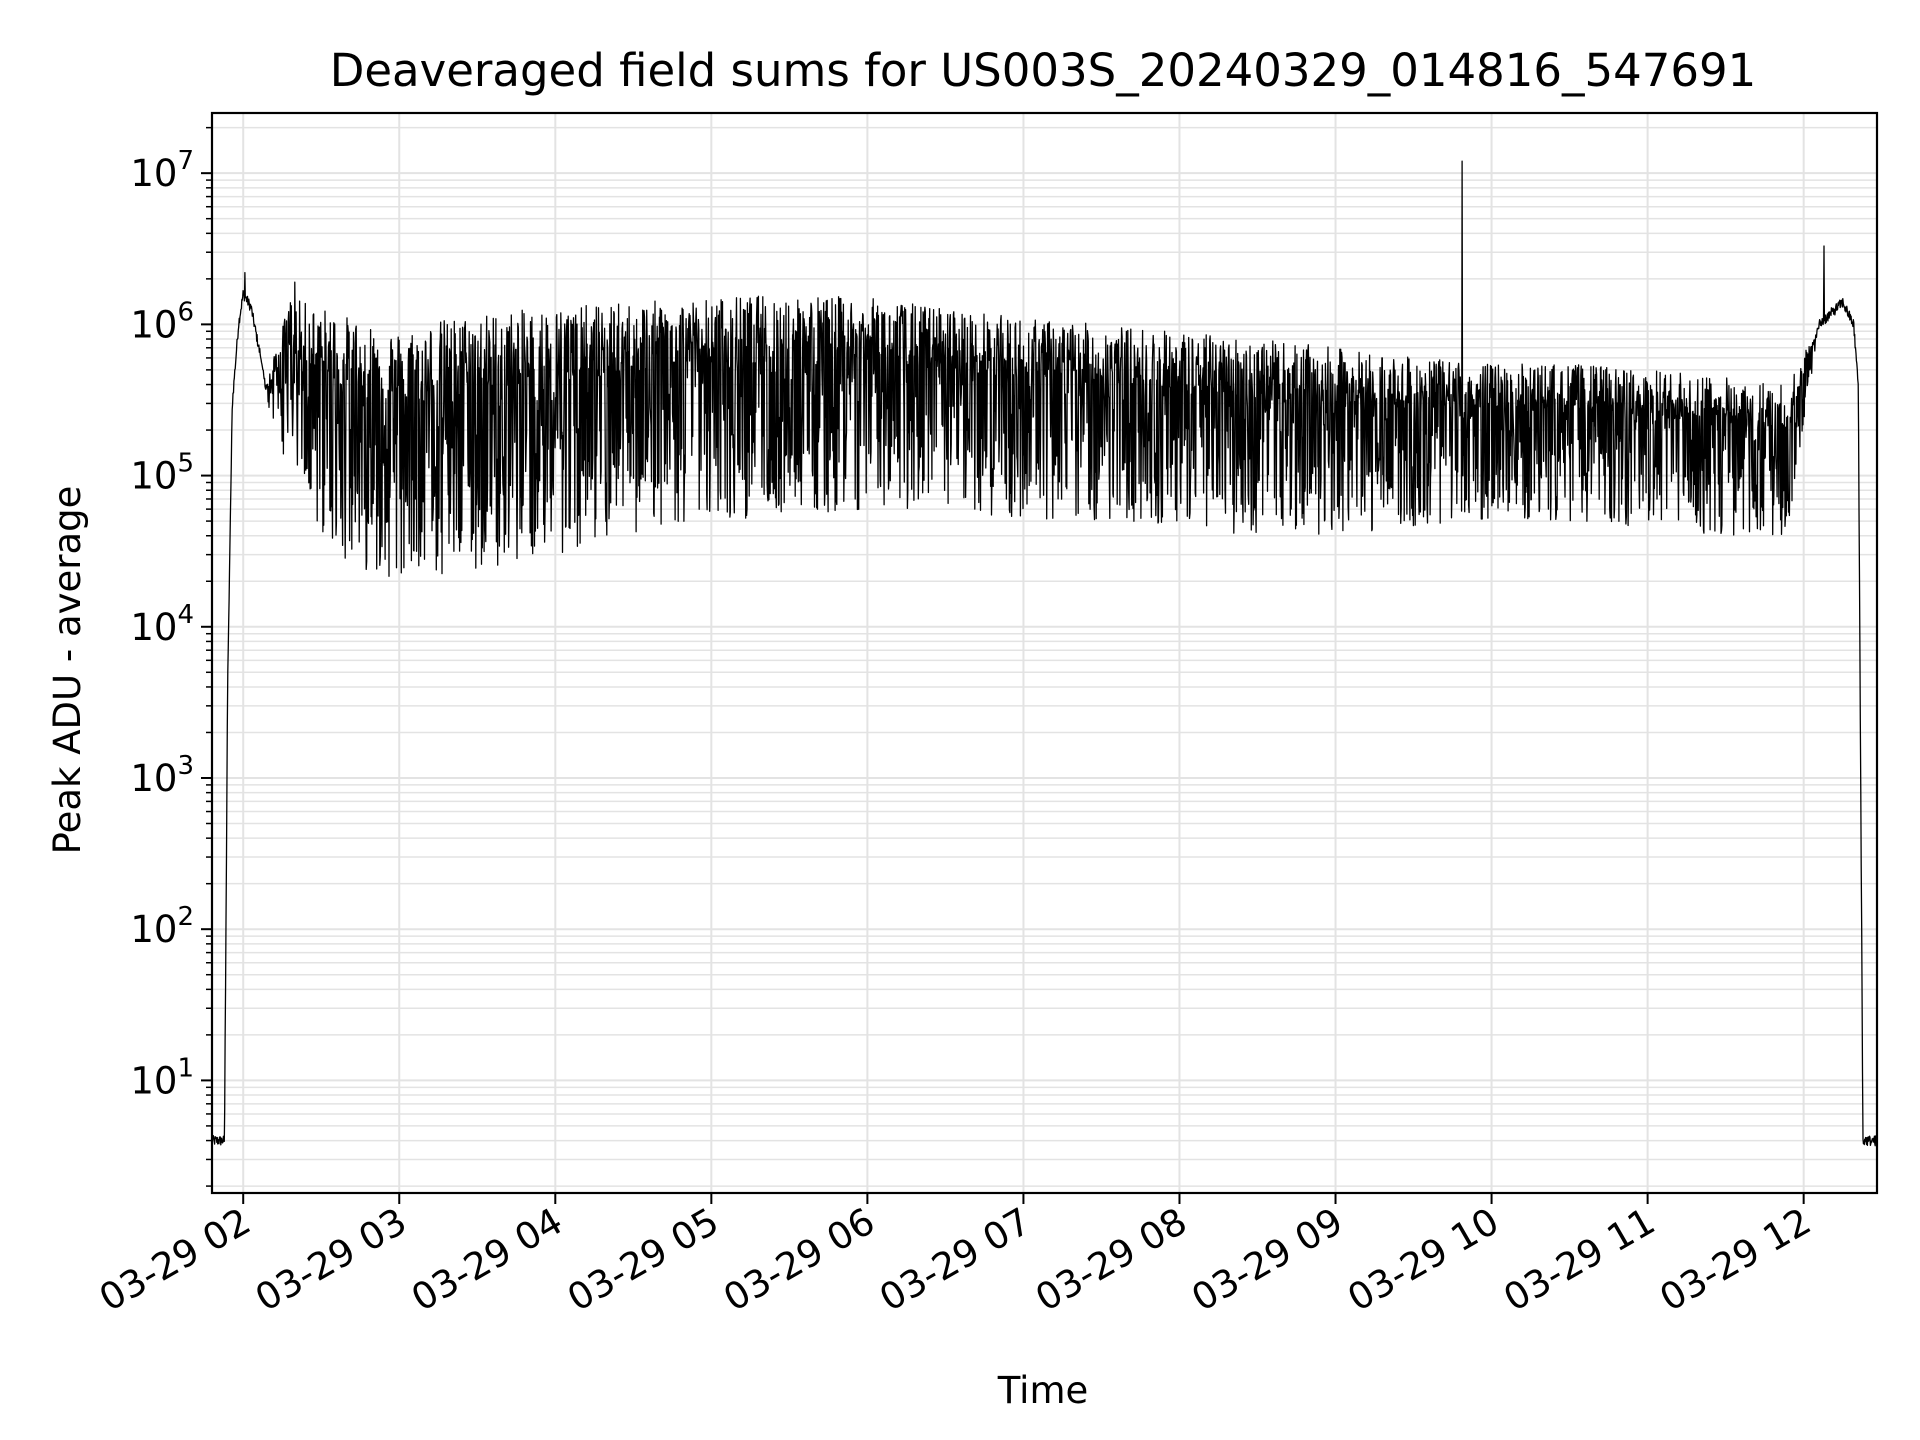 Image resolution: width=1920 pixels, height=1440 pixels. What do you see at coordinates (1580, 1260) in the screenshot?
I see `x-tick-label: 03-29 11` at bounding box center [1580, 1260].